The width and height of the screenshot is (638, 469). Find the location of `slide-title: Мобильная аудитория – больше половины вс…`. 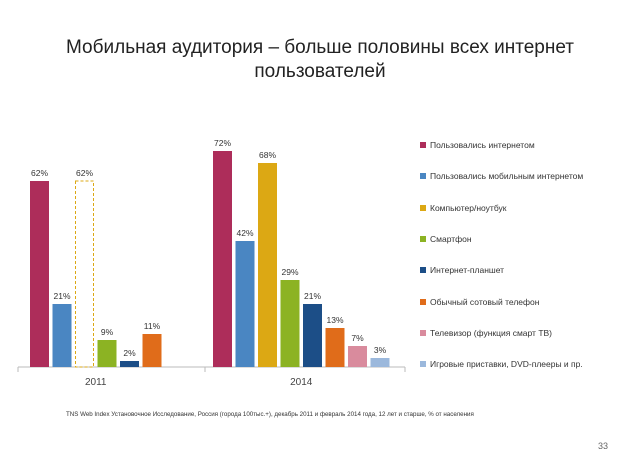

slide-title: Мобильная аудитория – больше половины вс… is located at coordinates (320, 59).